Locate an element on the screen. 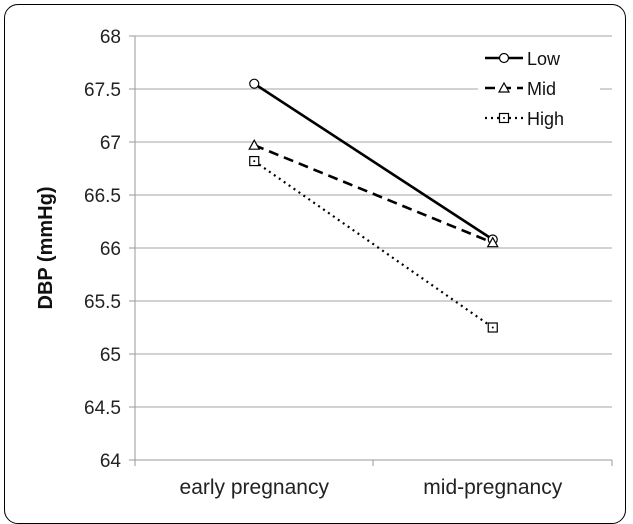 Image resolution: width=633 pixels, height=524 pixels. legend-label: Low is located at coordinates (544, 59).